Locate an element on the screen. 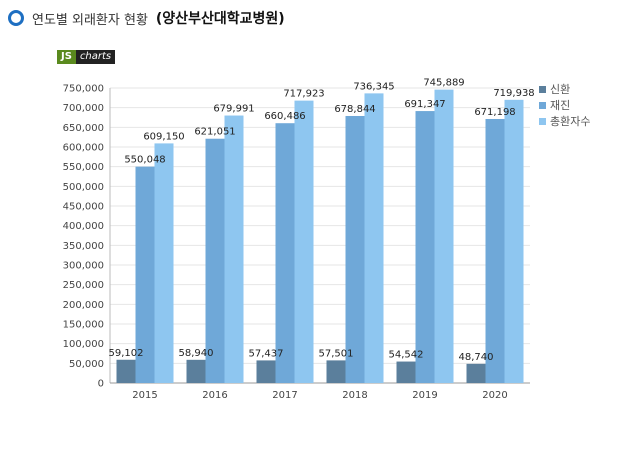 The height and width of the screenshot is (449, 640). x-tick-label: 2020 is located at coordinates (494, 395).